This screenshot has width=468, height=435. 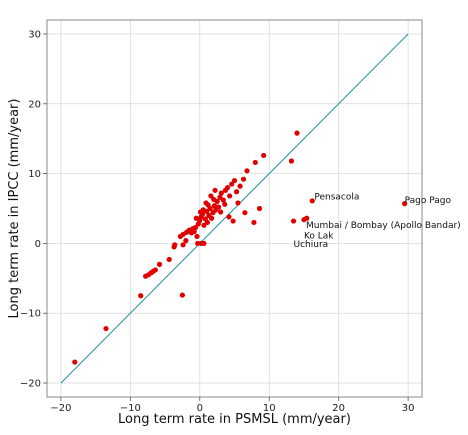 I want to click on x-axis-label: Long term rate in PSMSL (mm/year), so click(x=234, y=419).